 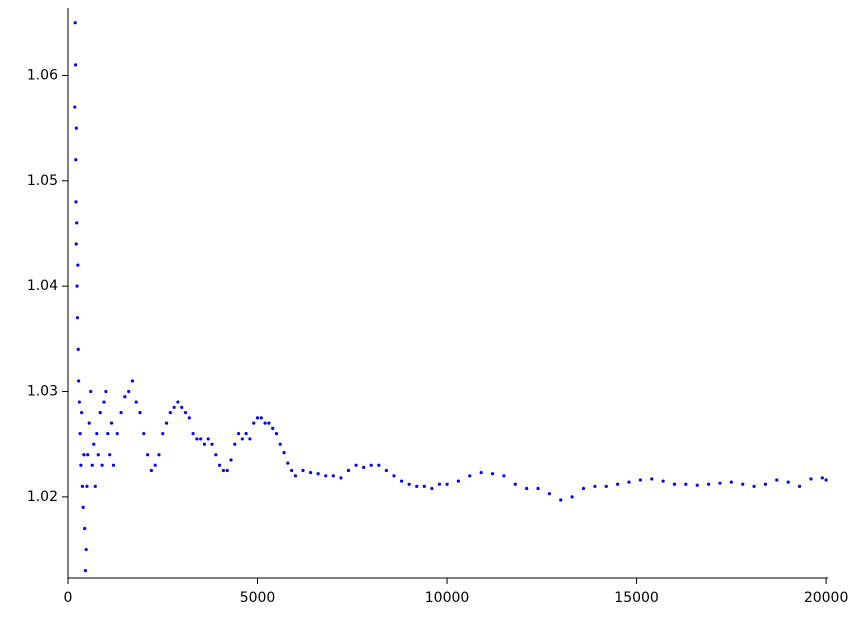 I want to click on y-tick-label: 1.02, so click(x=42, y=497).